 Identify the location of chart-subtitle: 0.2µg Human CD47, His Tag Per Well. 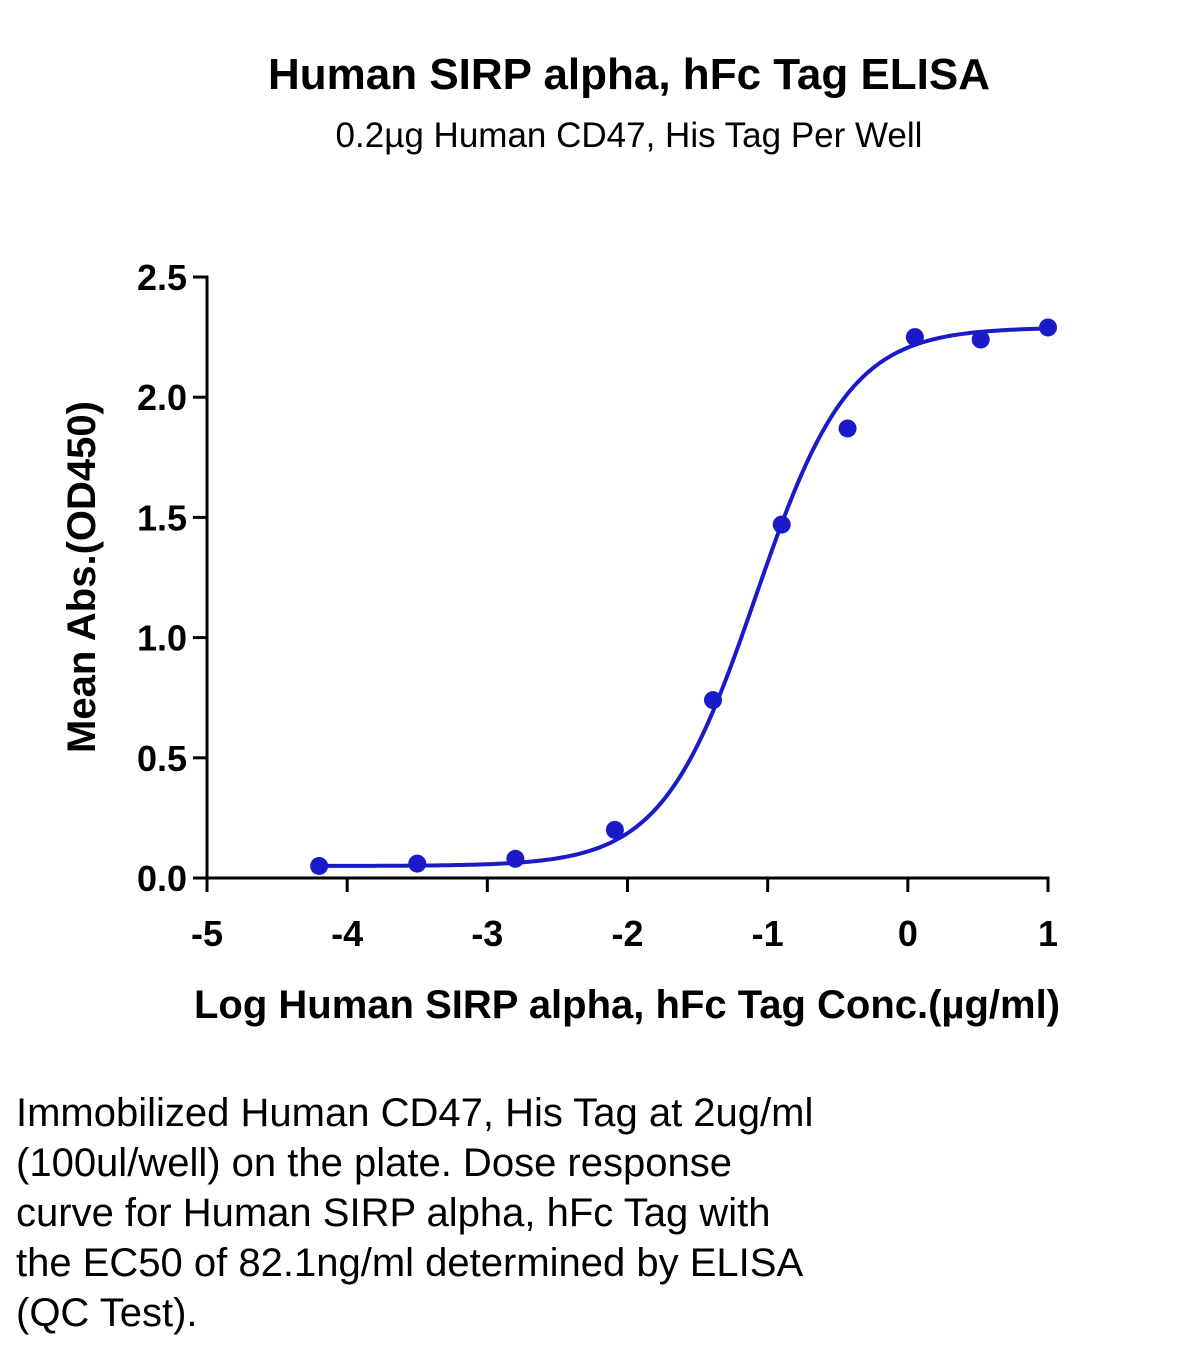
(629, 135).